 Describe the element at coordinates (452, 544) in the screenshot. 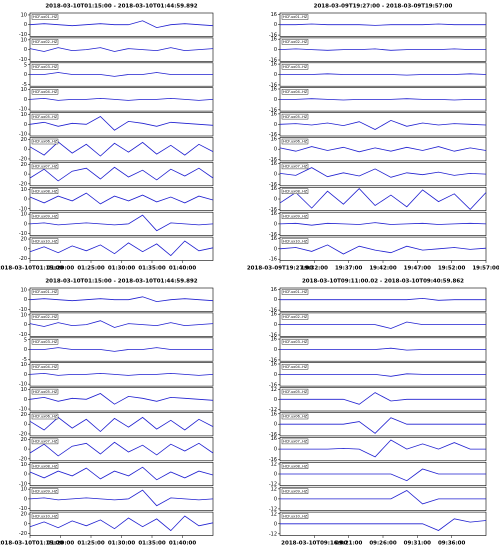

I see `x-tick-label: 09:36:00` at that location.